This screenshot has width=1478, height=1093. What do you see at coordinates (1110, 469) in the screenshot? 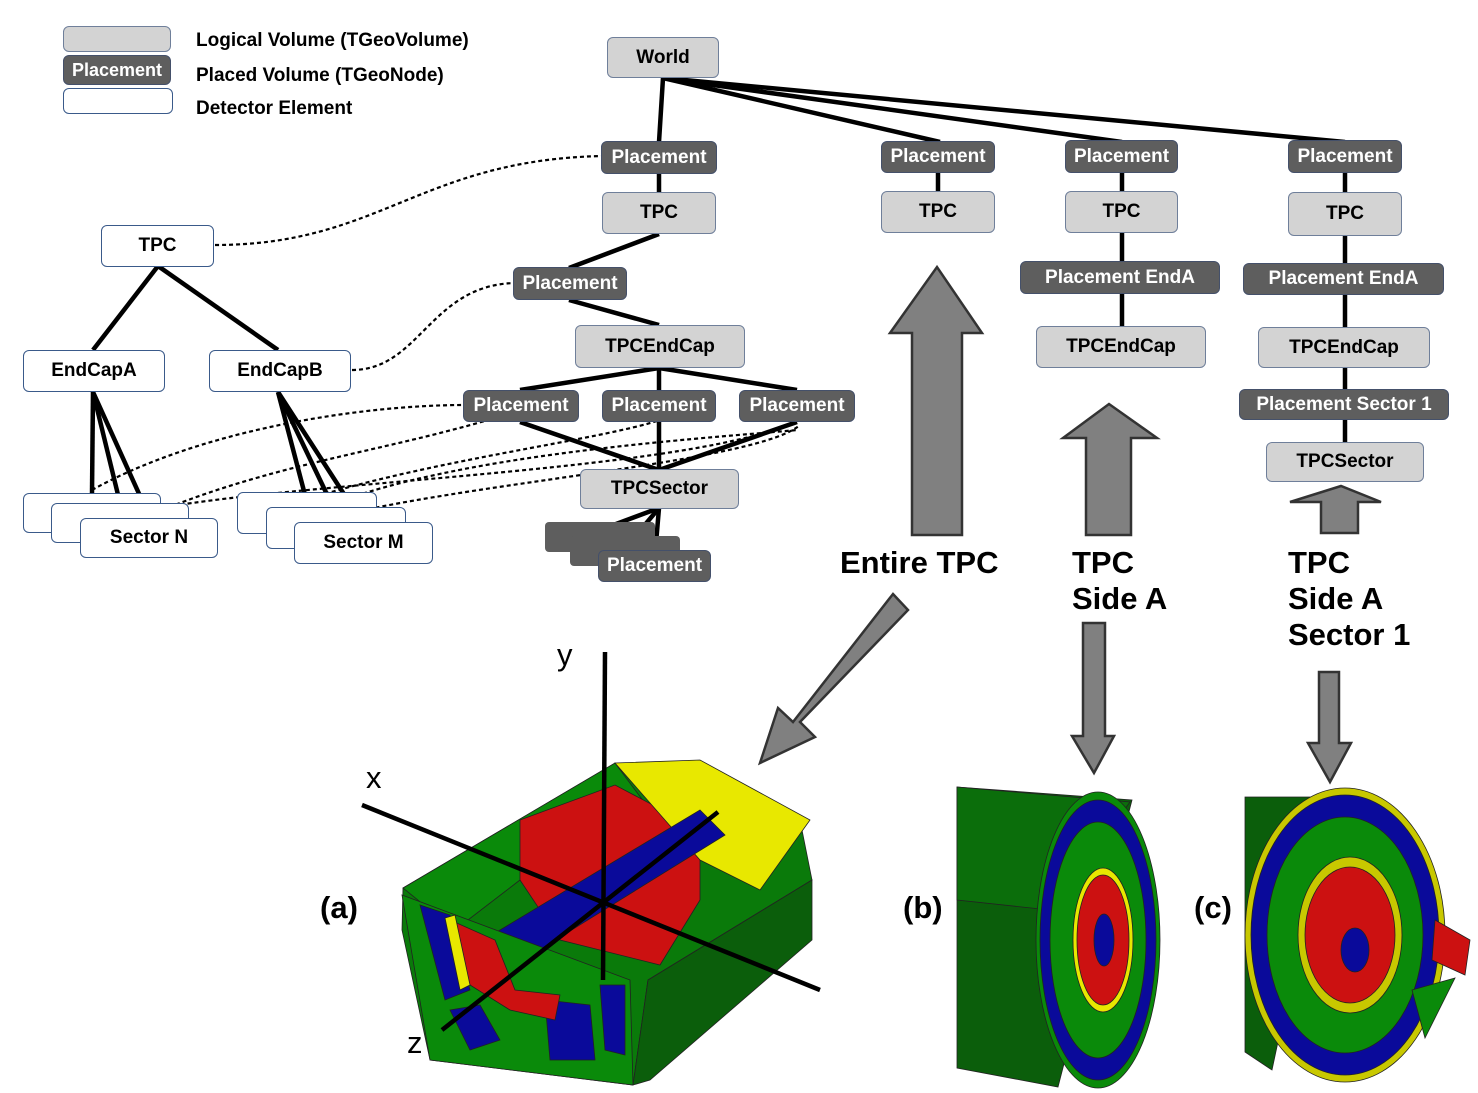
I see `up-arrow-side-a` at bounding box center [1110, 469].